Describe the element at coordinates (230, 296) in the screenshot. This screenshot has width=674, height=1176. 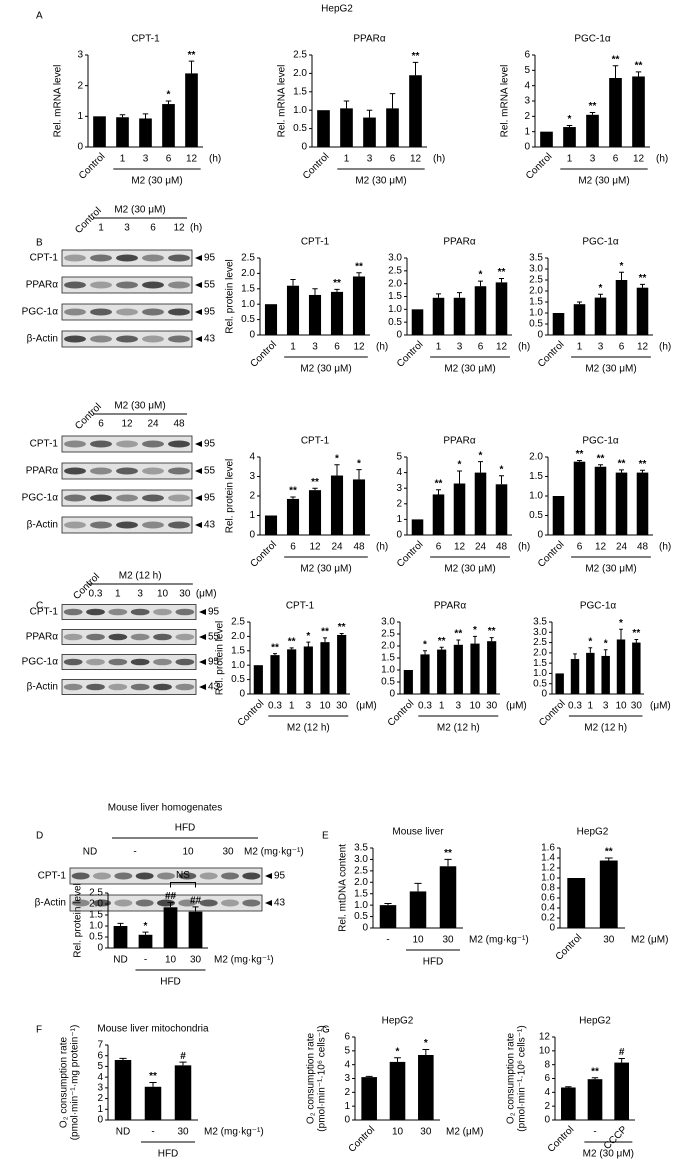
I see `y-axis-label: Rel. protein level` at that location.